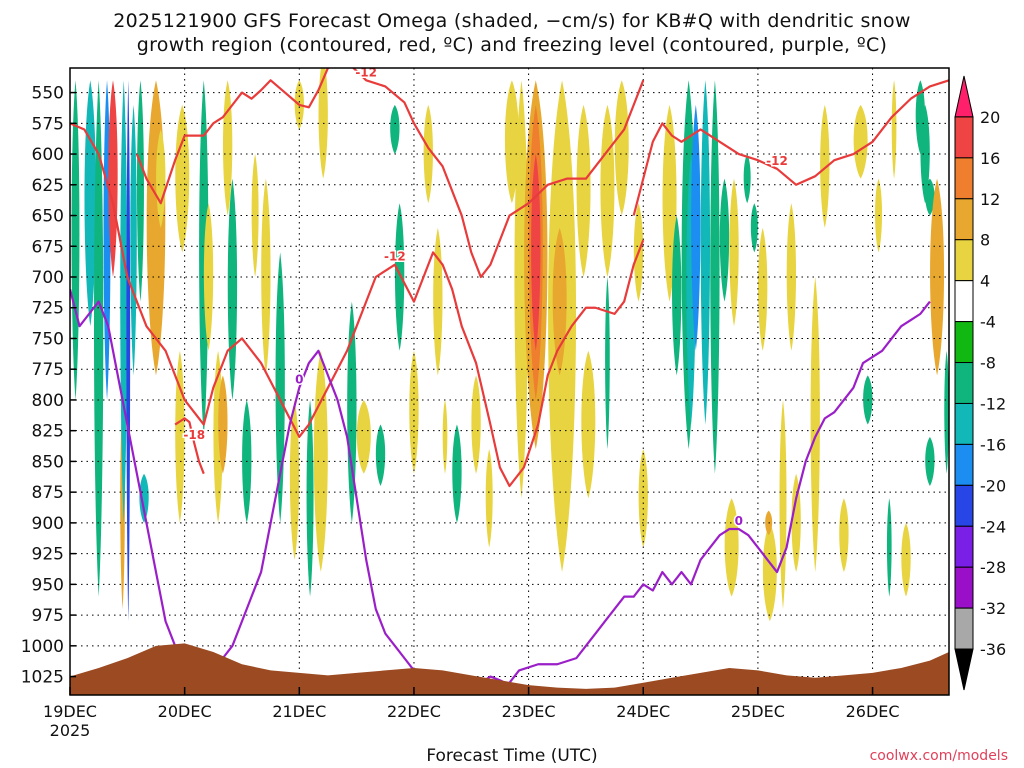 The width and height of the screenshot is (1024, 768). Describe the element at coordinates (988, 322) in the screenshot. I see `colorbar-label: -4` at that location.